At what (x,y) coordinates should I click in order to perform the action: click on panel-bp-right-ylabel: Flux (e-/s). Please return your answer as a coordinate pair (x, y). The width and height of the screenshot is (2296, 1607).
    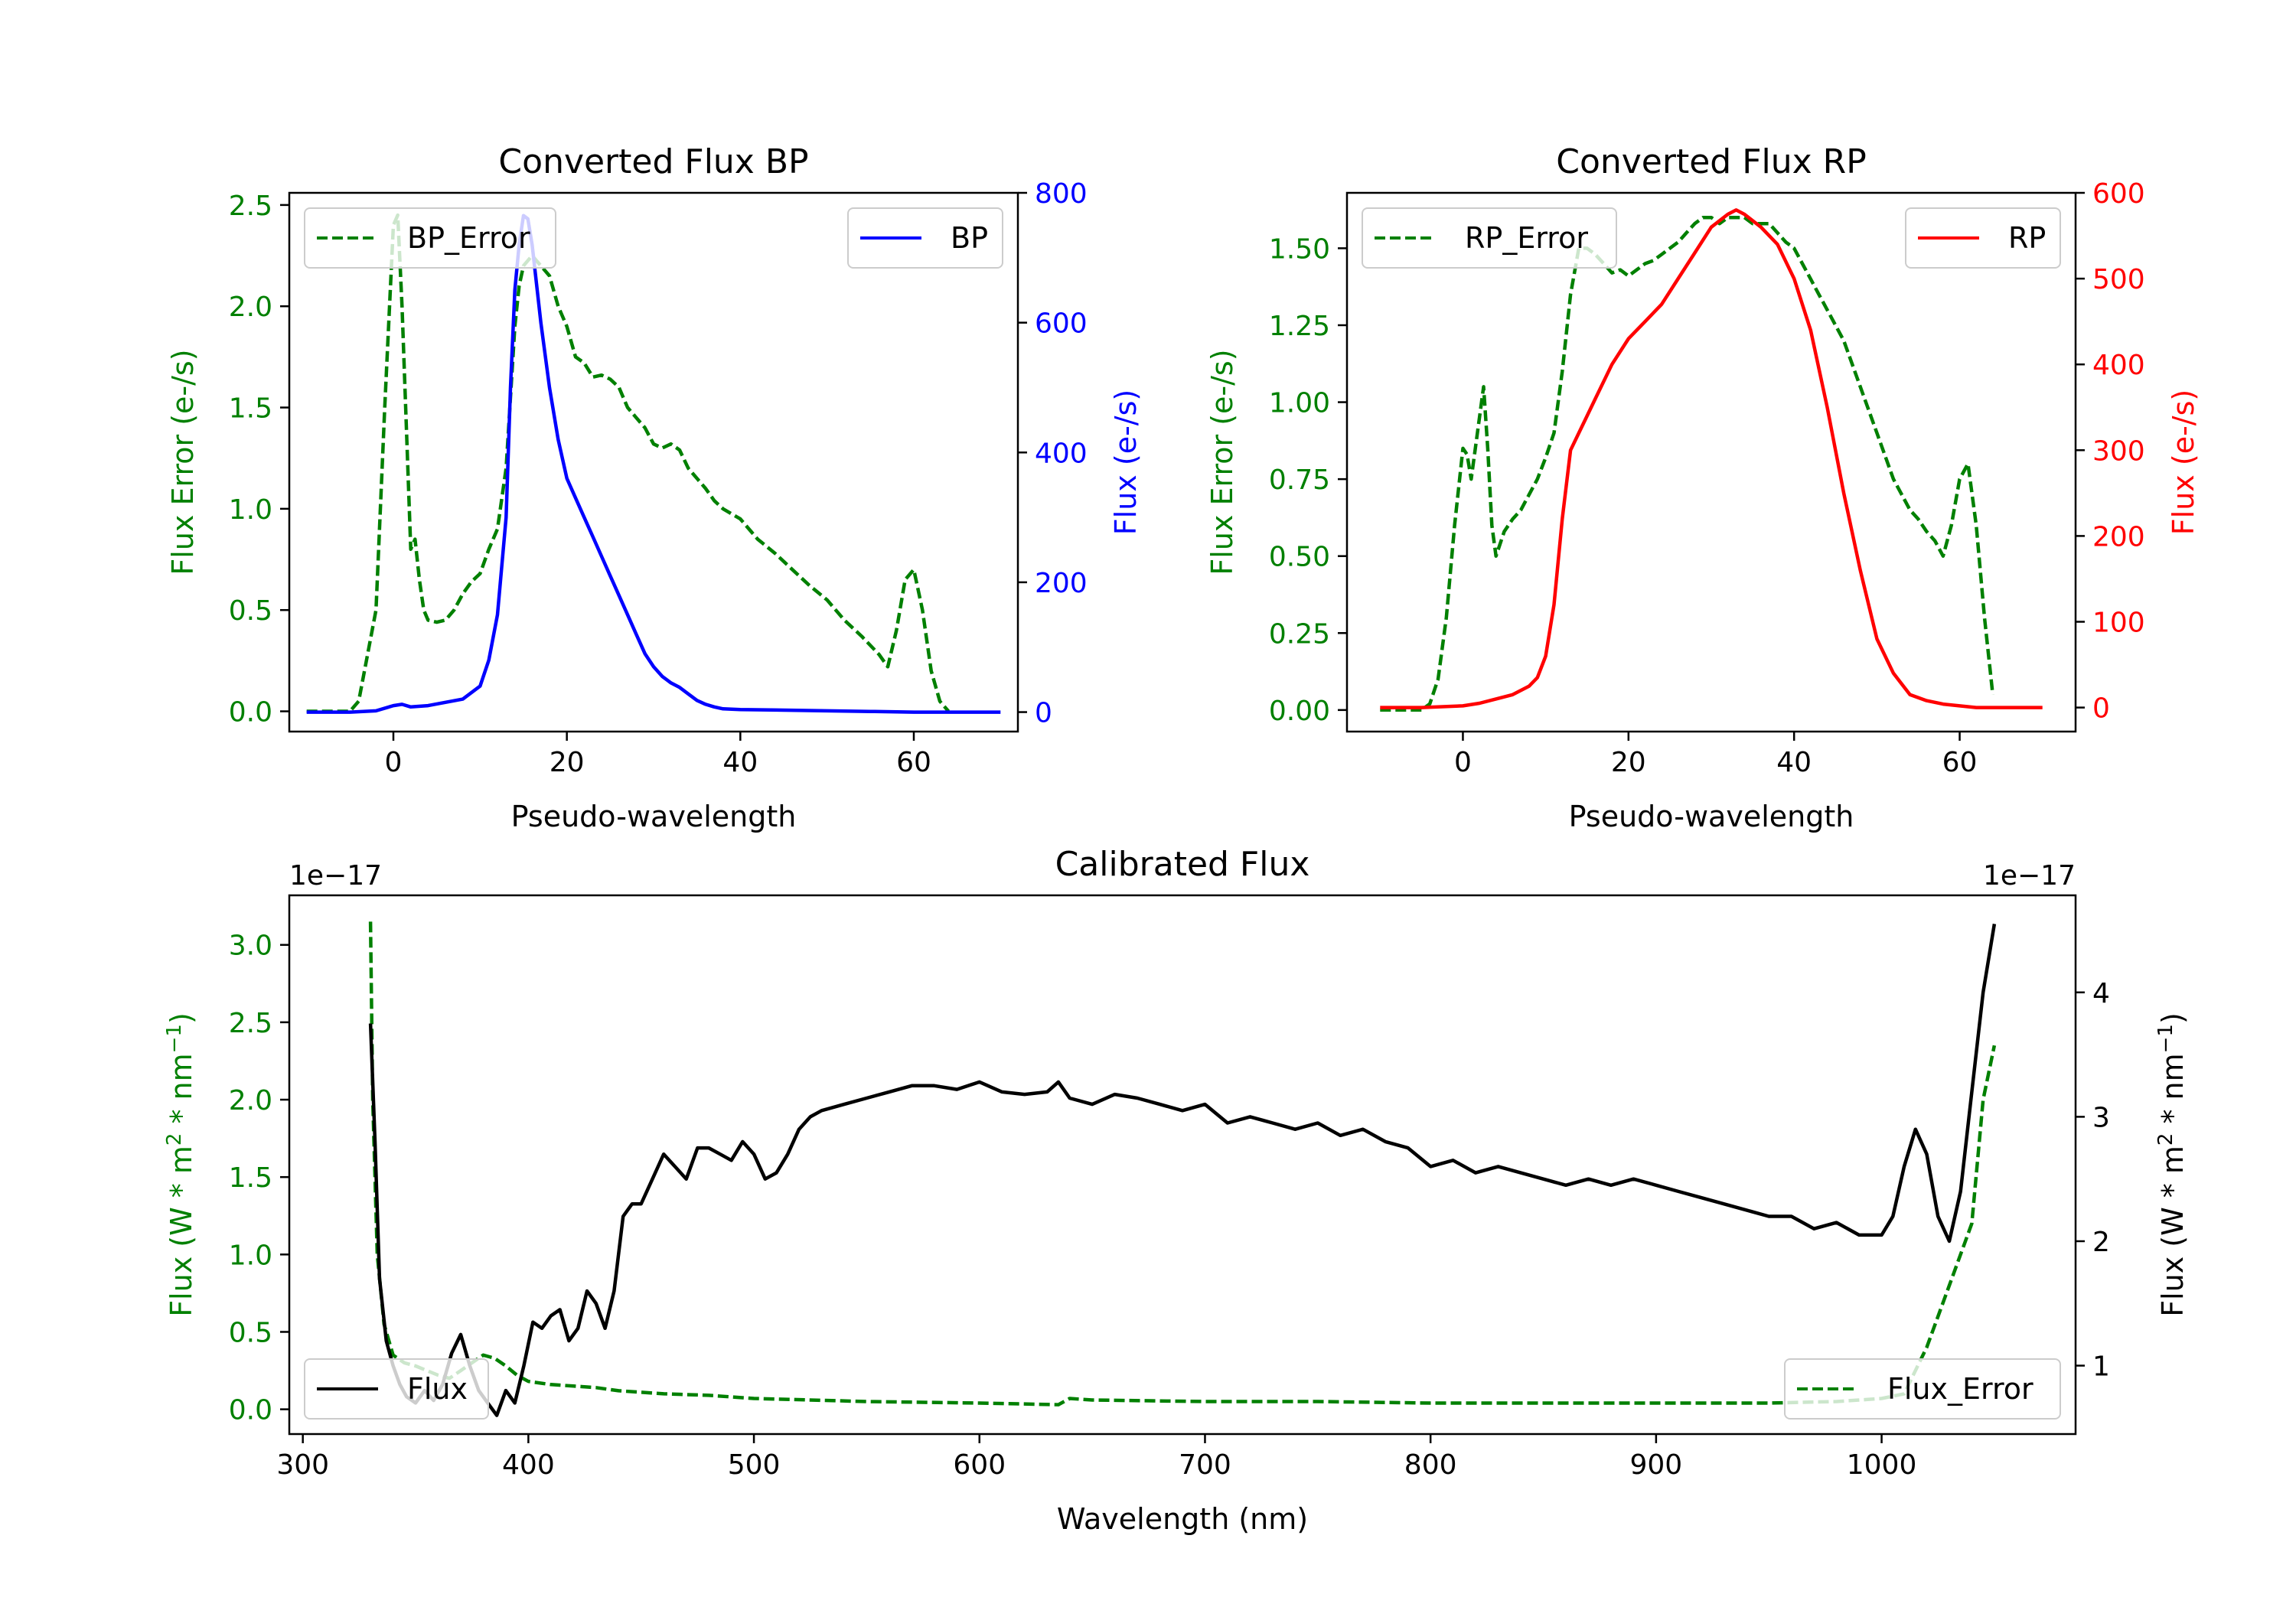
    Looking at the image, I should click on (1126, 463).